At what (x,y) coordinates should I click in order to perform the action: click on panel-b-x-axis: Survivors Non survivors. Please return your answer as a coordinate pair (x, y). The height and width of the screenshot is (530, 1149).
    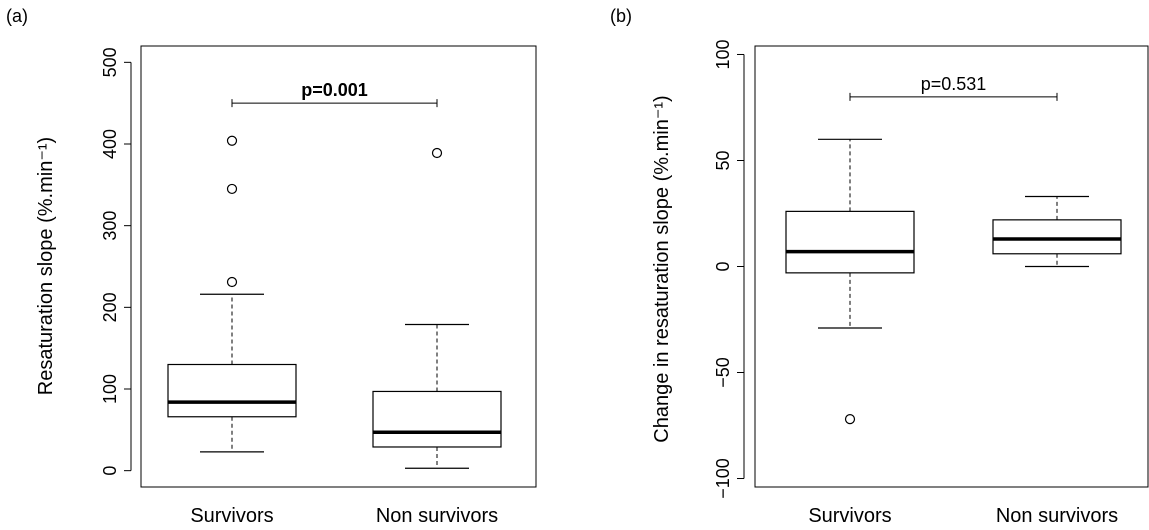
    Looking at the image, I should click on (963, 516).